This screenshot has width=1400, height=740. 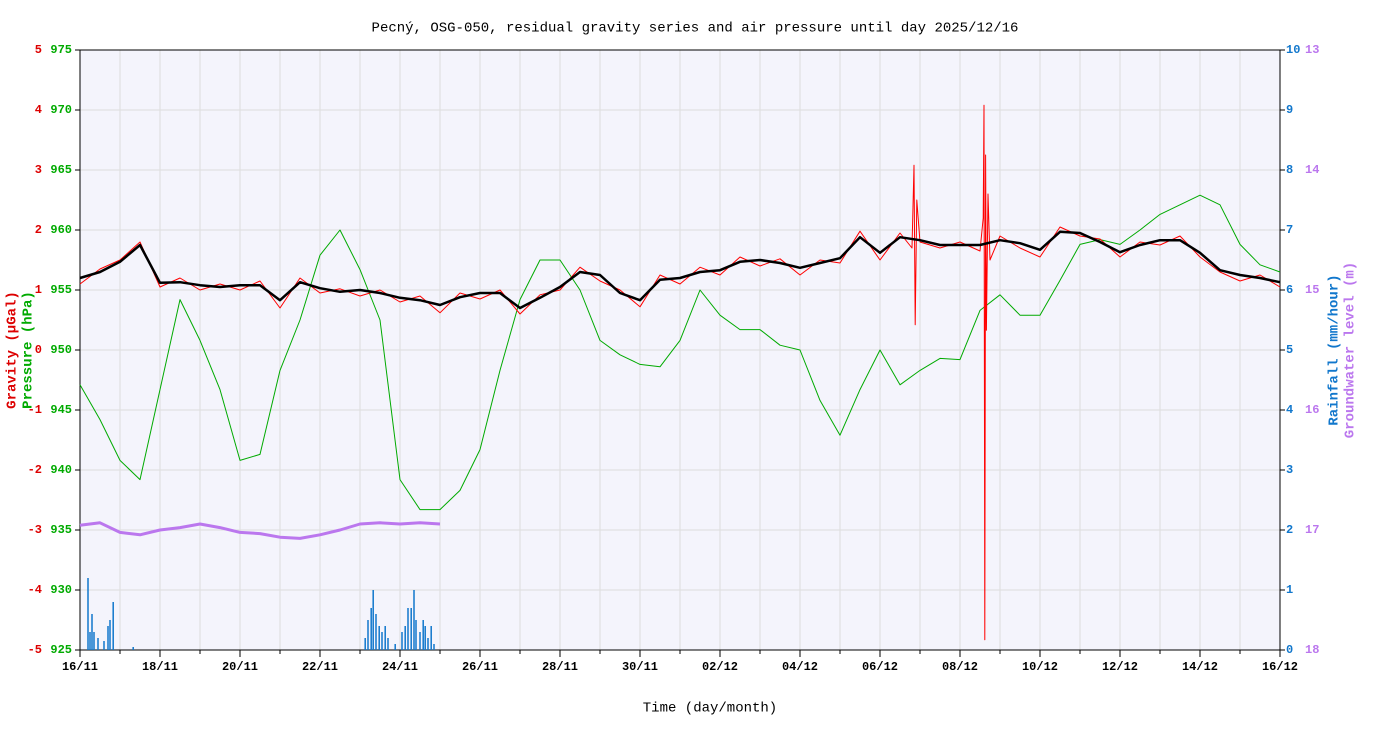 What do you see at coordinates (35, 590) in the screenshot?
I see `y-tick-label: -4` at bounding box center [35, 590].